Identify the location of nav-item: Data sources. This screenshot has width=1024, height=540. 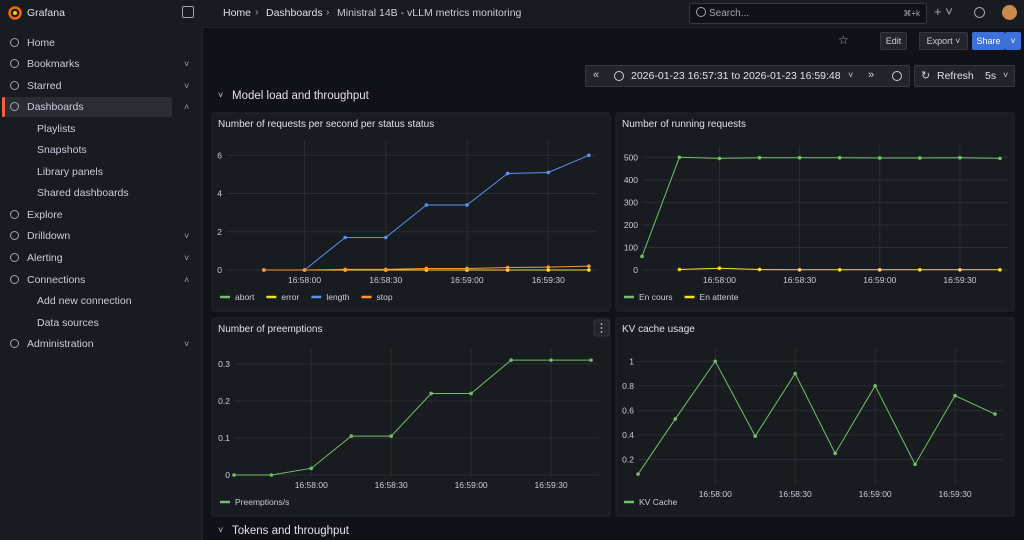
(101, 323).